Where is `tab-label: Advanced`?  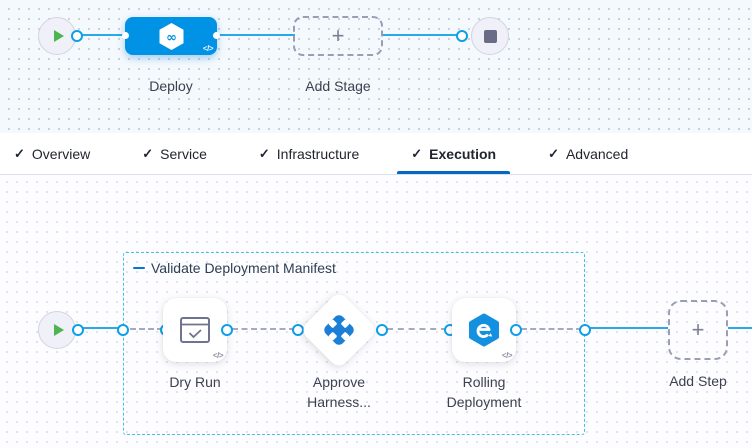 tab-label: Advanced is located at coordinates (597, 153).